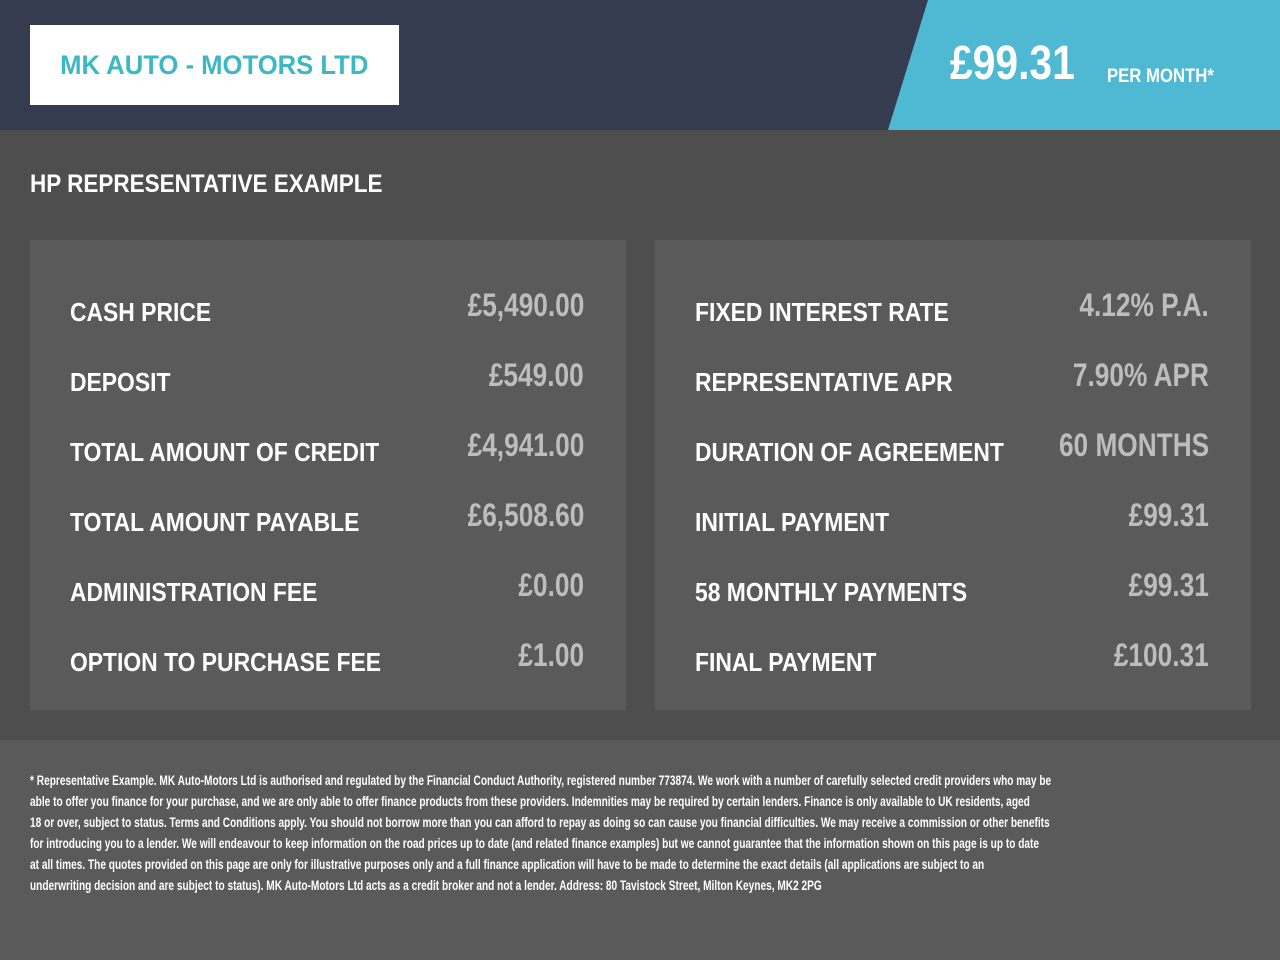  What do you see at coordinates (525, 515) in the screenshot?
I see `finance-value: £6,508.60` at bounding box center [525, 515].